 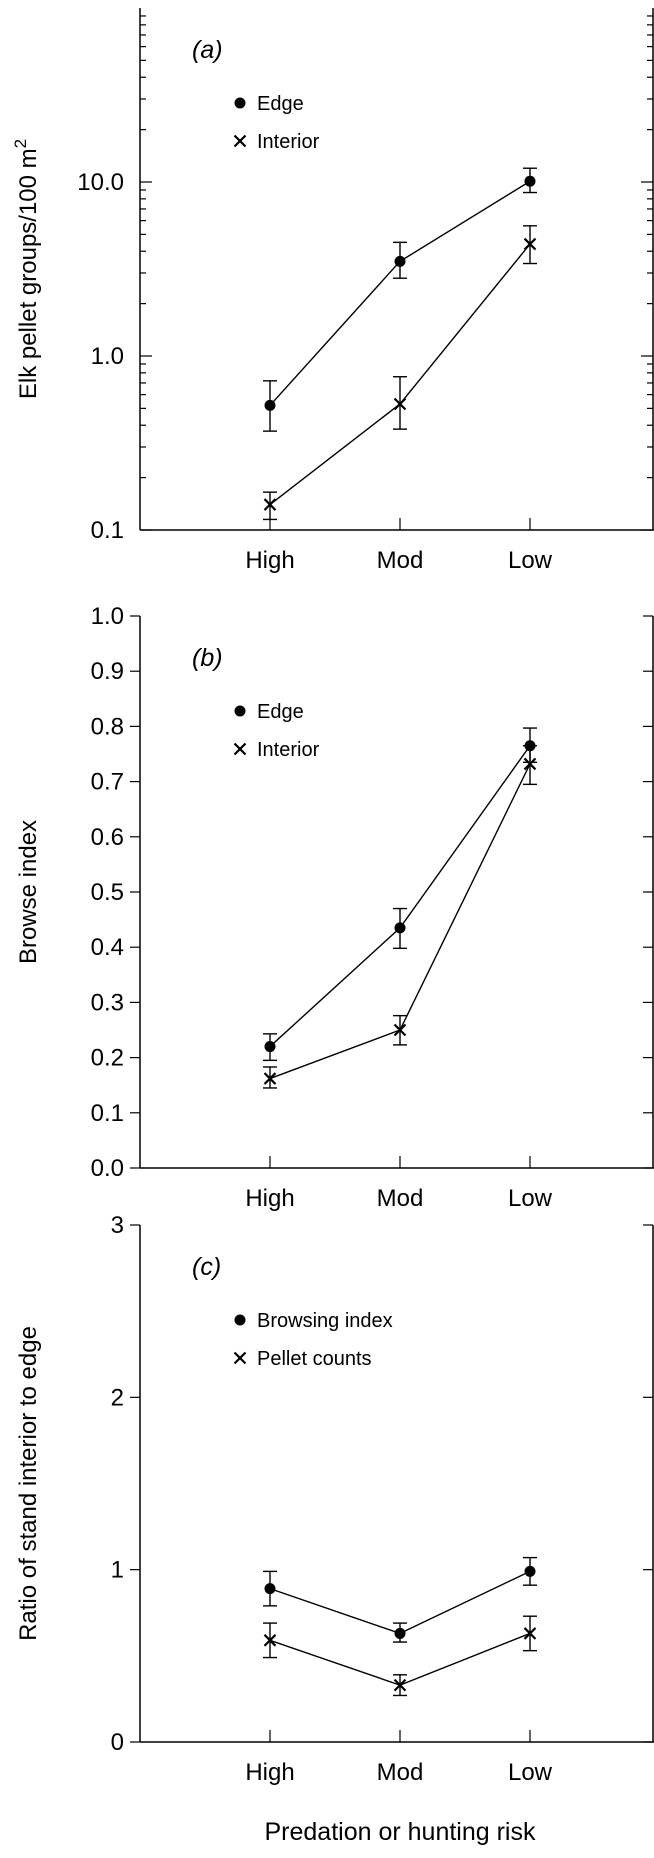 I want to click on y-tick-label: 3, so click(x=117, y=1225).